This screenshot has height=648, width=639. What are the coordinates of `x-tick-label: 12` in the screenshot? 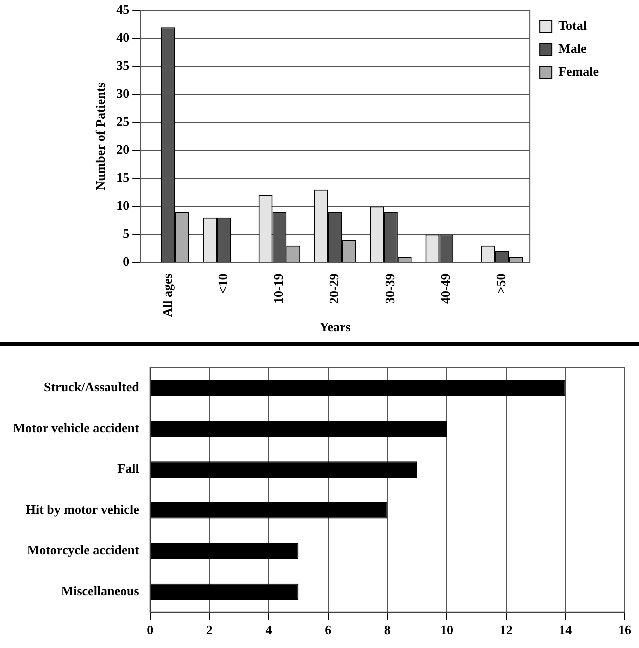 It's located at (506, 630).